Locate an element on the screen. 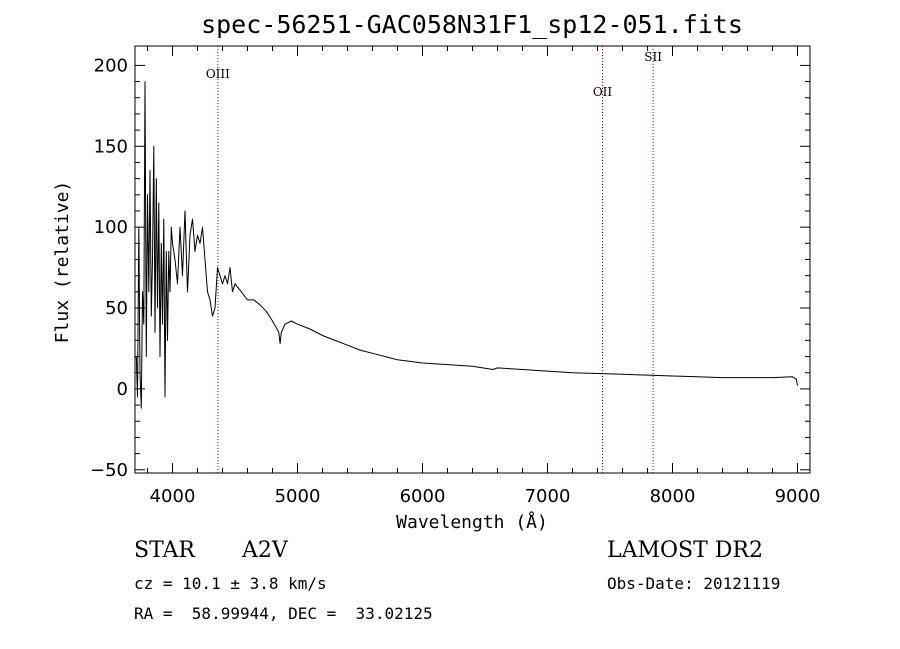 This screenshot has width=900, height=649. line-marker-label: OIII is located at coordinates (218, 74).